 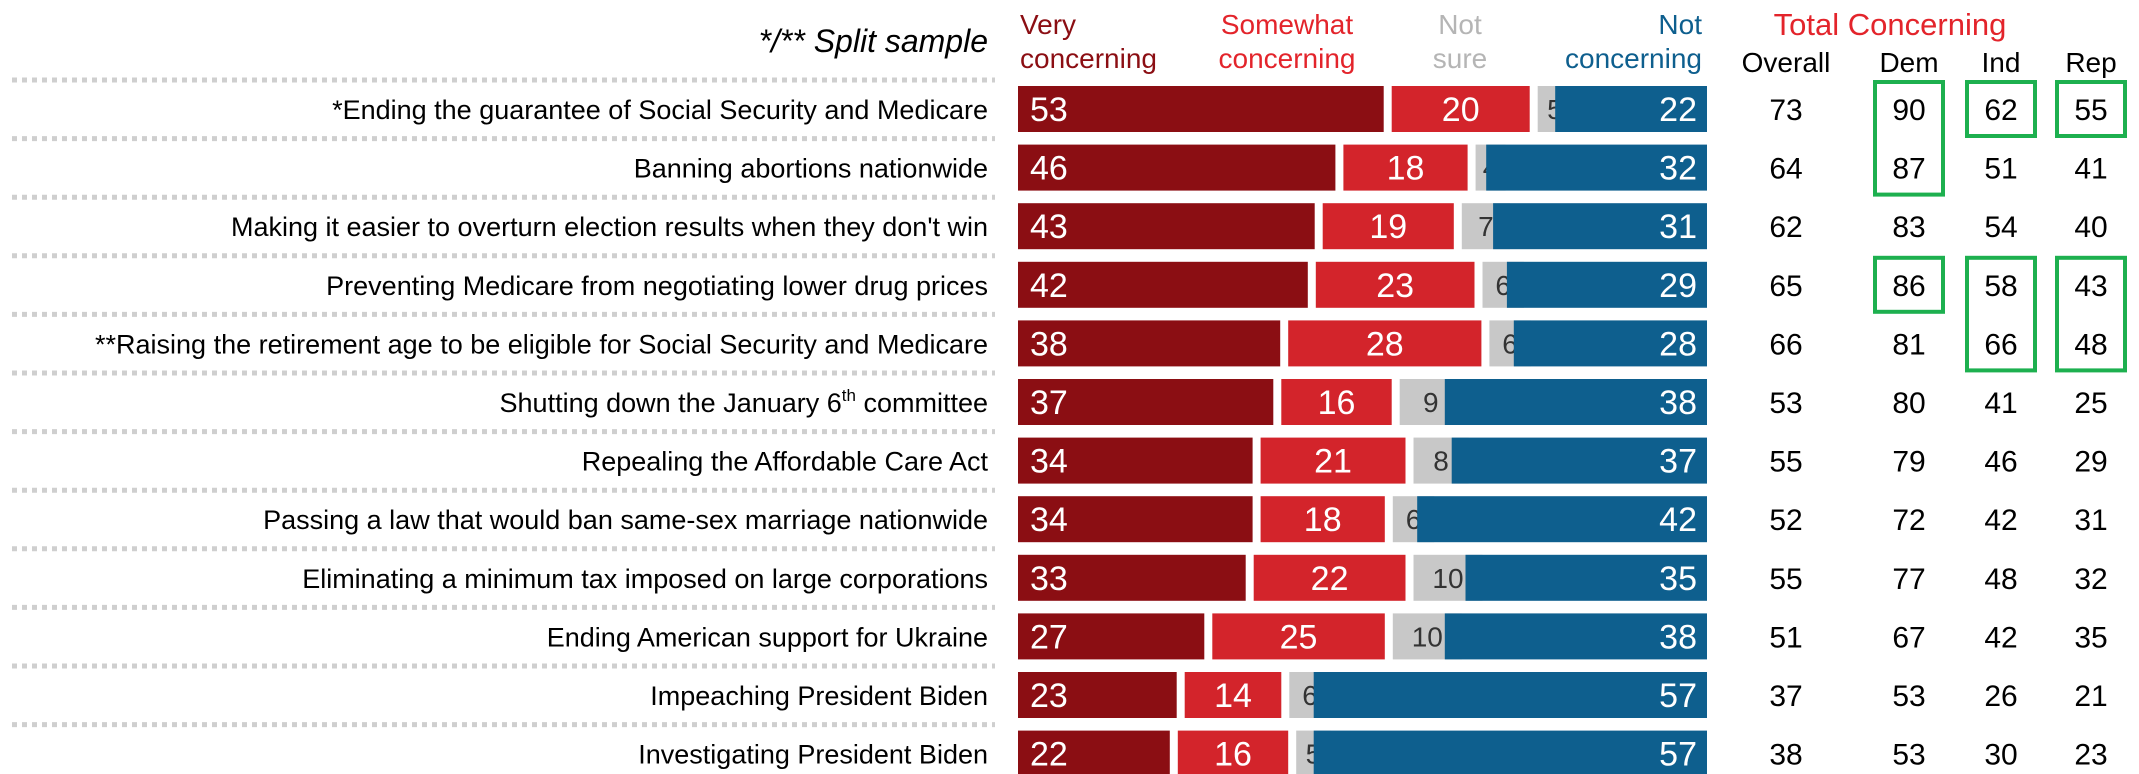 I want to click on total-rep-value: 25, so click(x=2090, y=403).